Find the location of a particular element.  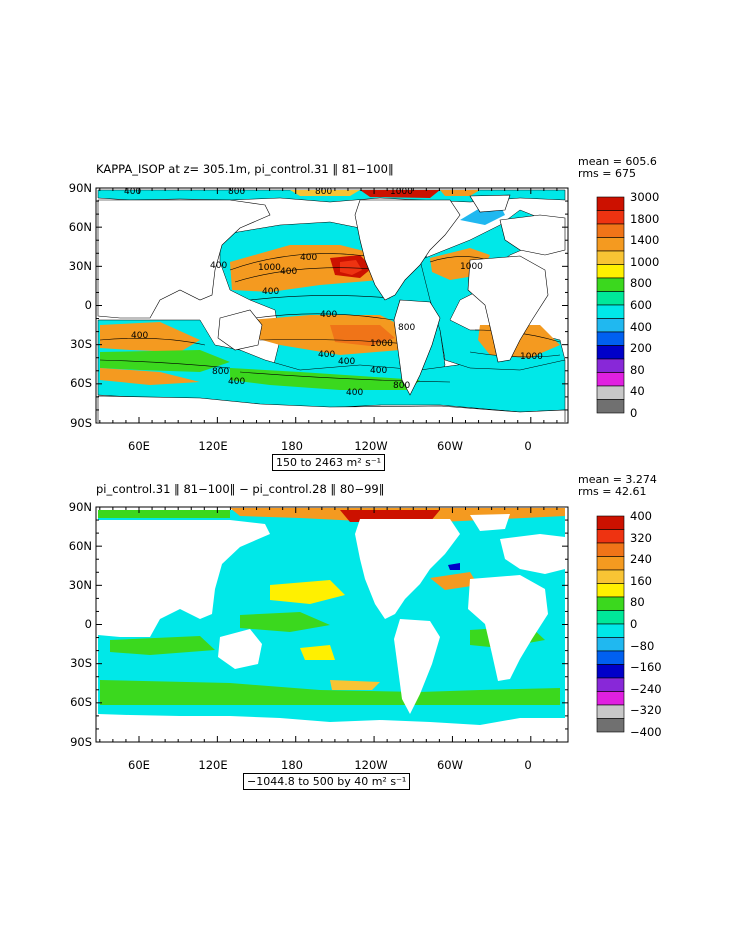

panel2-ylabel-60s: 60S is located at coordinates (81, 702).